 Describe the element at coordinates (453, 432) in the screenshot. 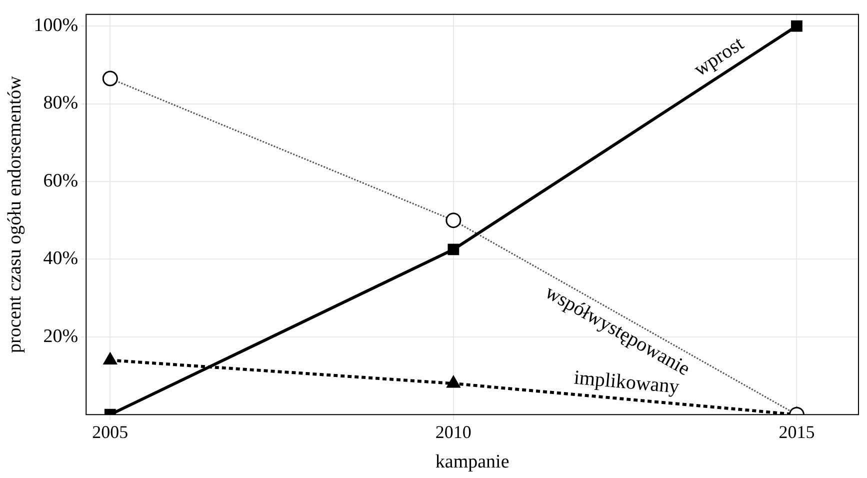

I see `x-tick-label: 2010` at that location.